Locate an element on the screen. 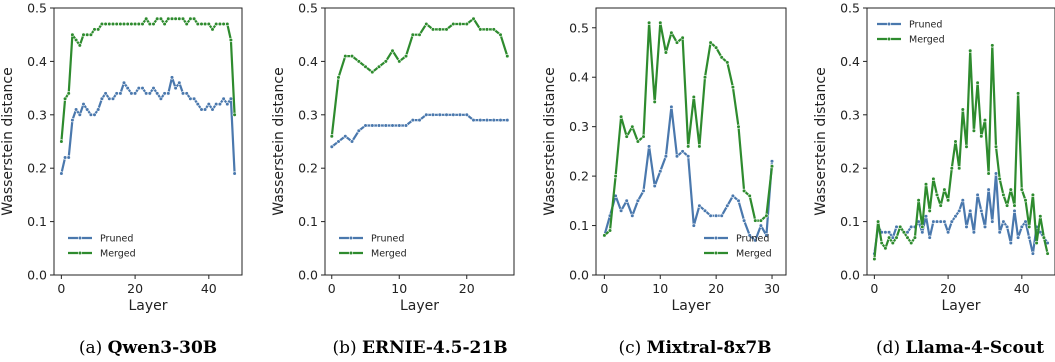 This screenshot has width=1055, height=362. y-tick-label: 0.1 is located at coordinates (308, 221).